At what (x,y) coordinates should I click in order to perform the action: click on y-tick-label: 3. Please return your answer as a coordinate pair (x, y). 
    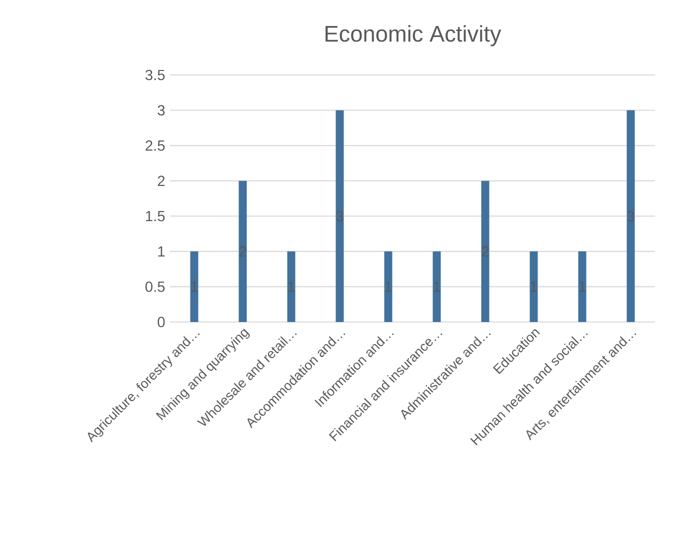
    Looking at the image, I should click on (161, 110).